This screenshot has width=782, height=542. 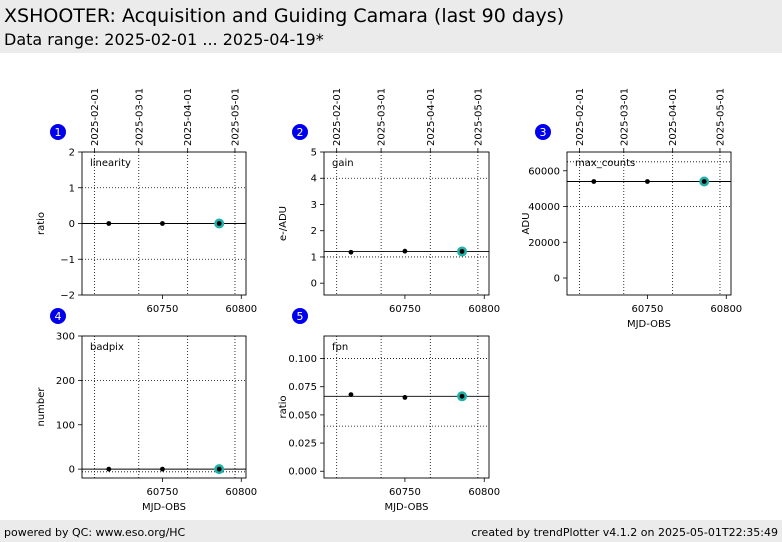 I want to click on y-tick-label: 5, so click(x=314, y=153).